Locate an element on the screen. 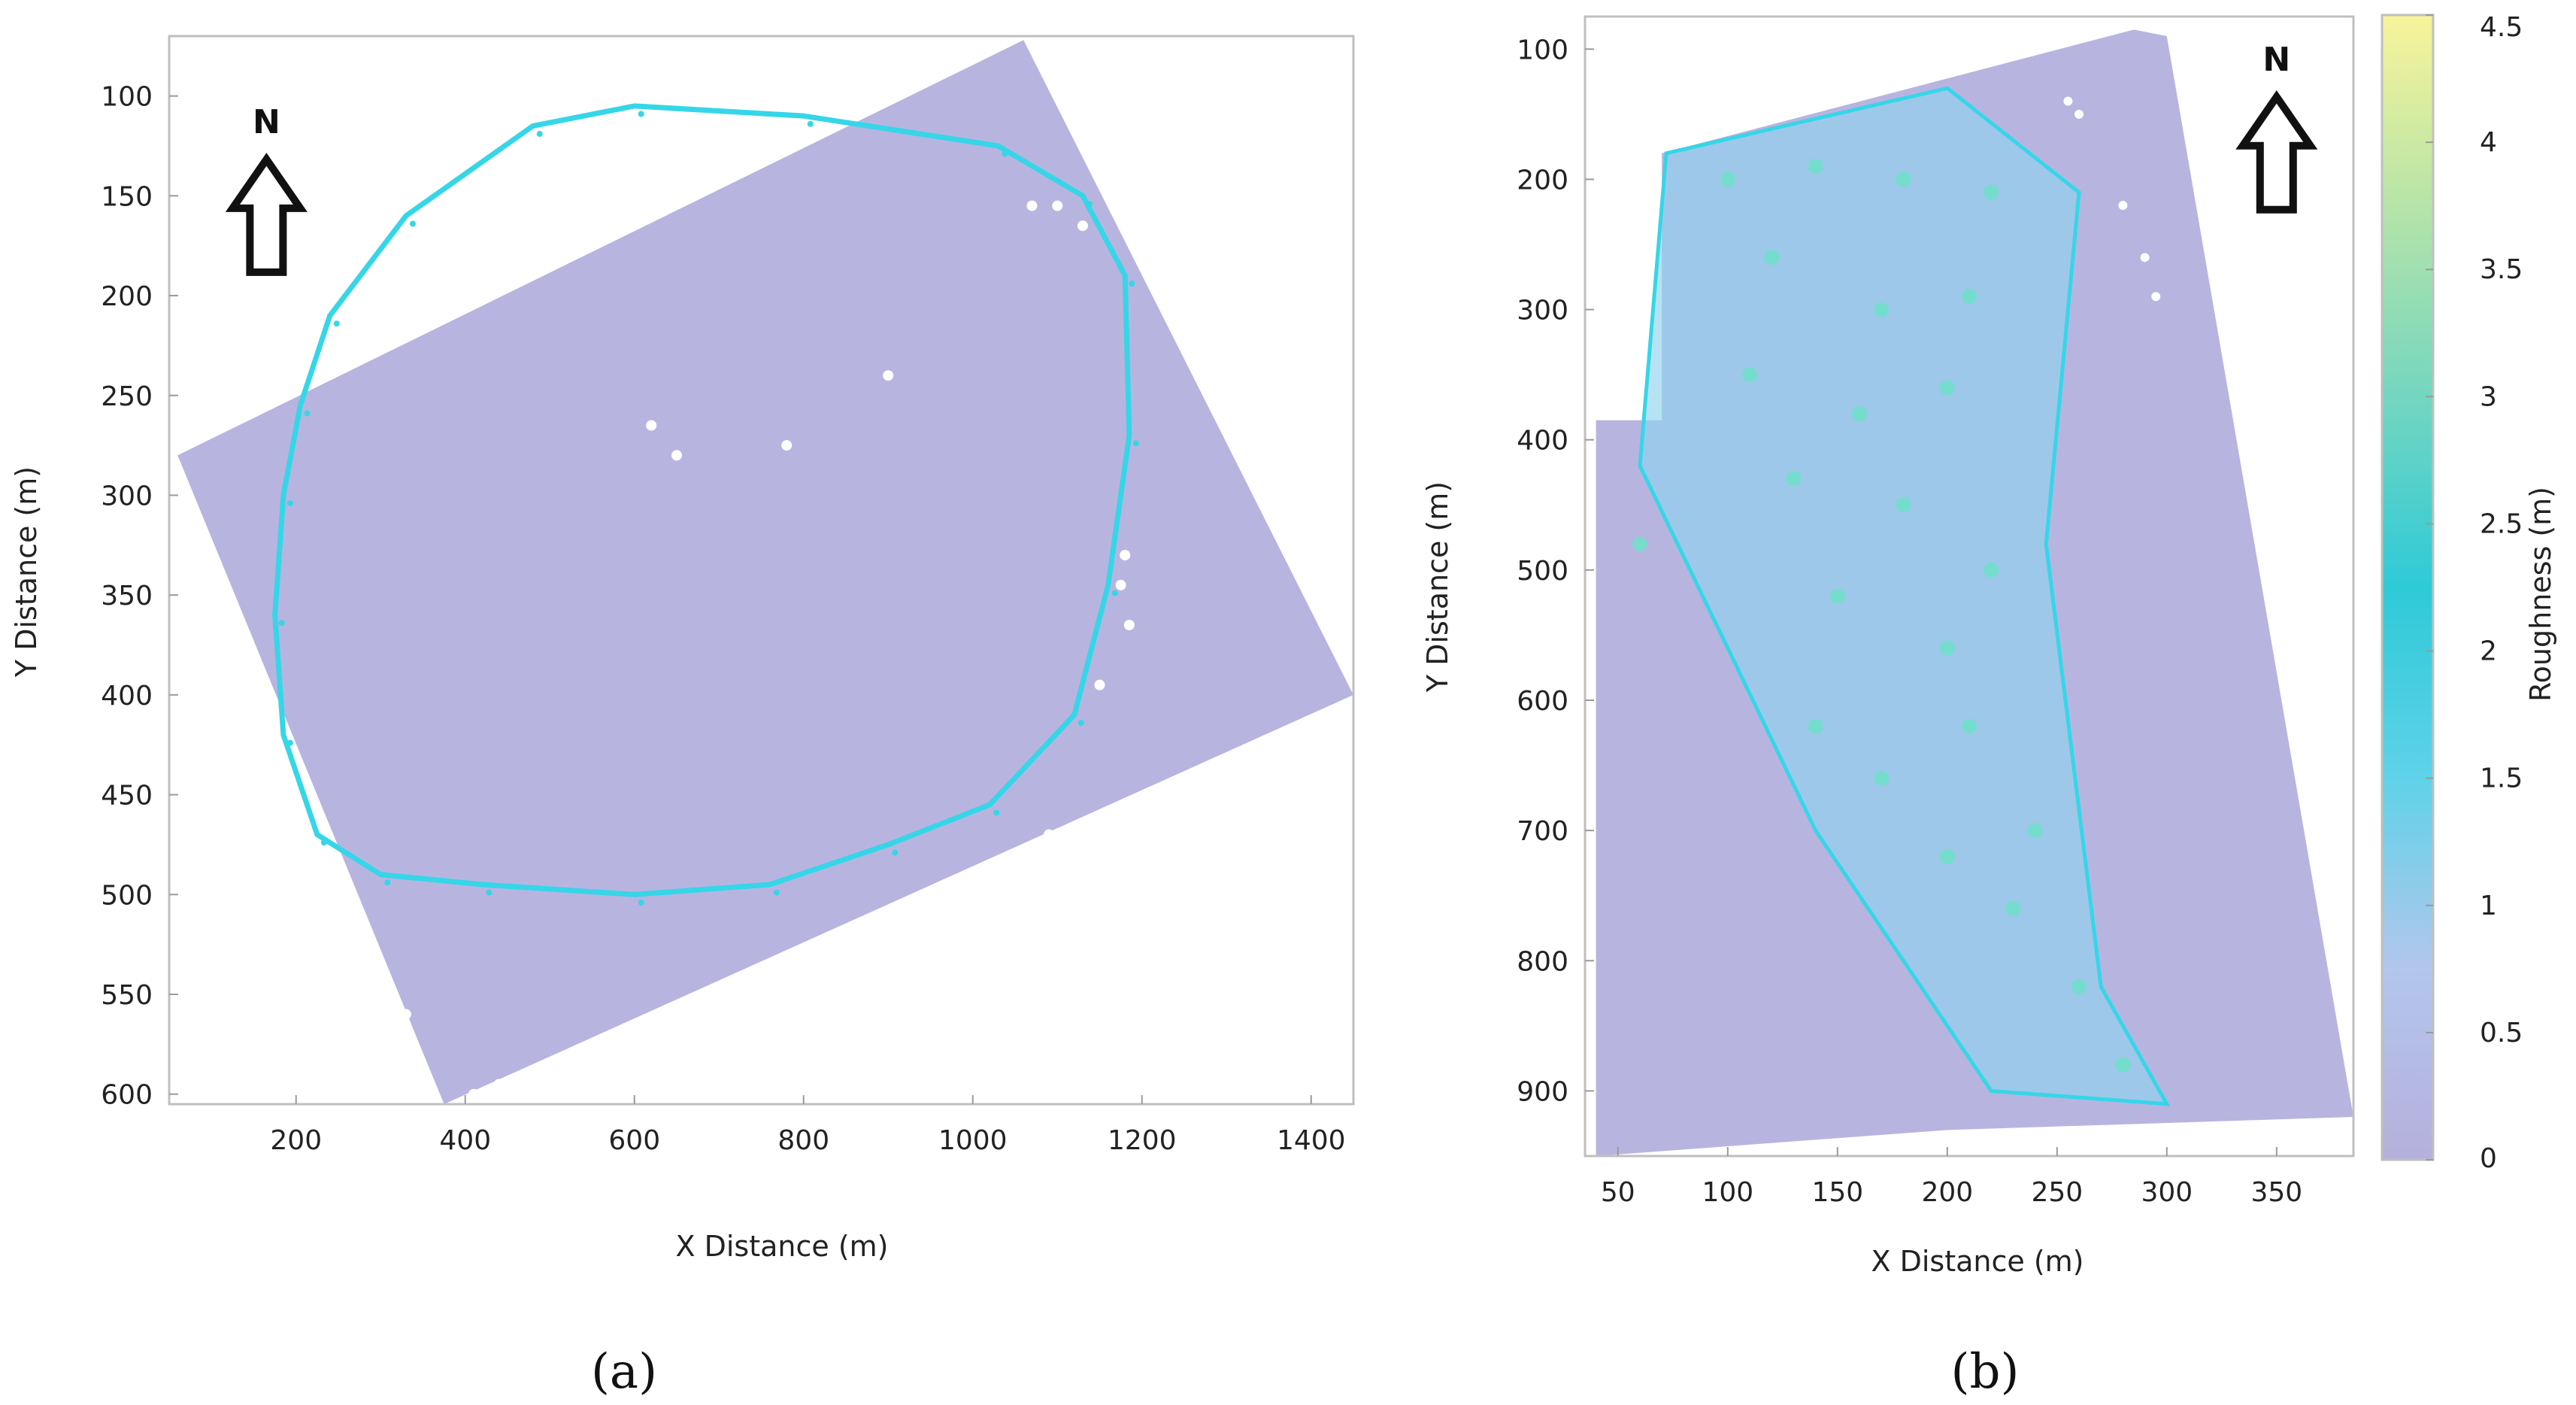  panel-a-x-tick-label: 600 is located at coordinates (634, 1141).